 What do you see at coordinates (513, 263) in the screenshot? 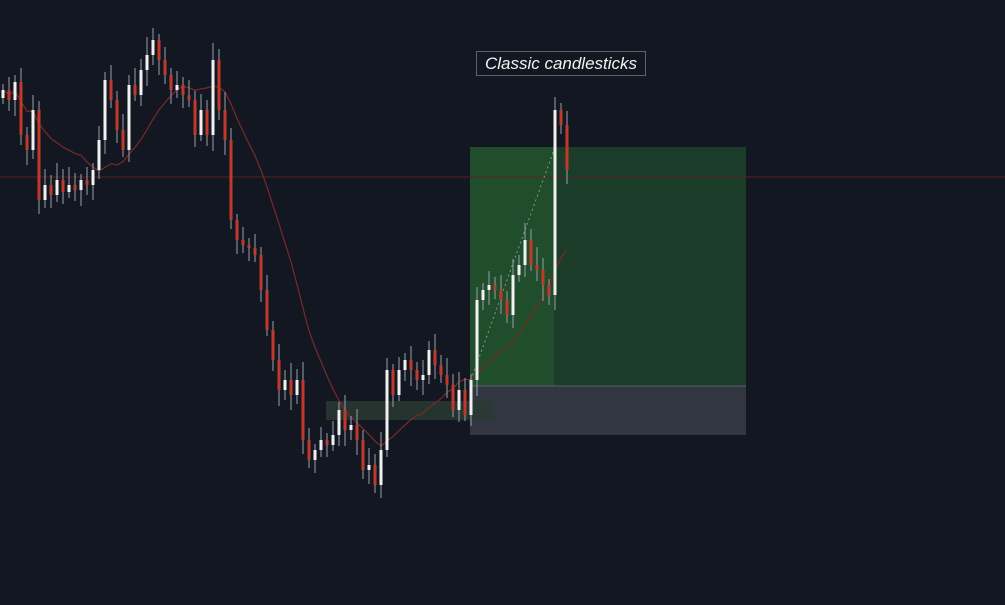
I see `trade-path-line` at bounding box center [513, 263].